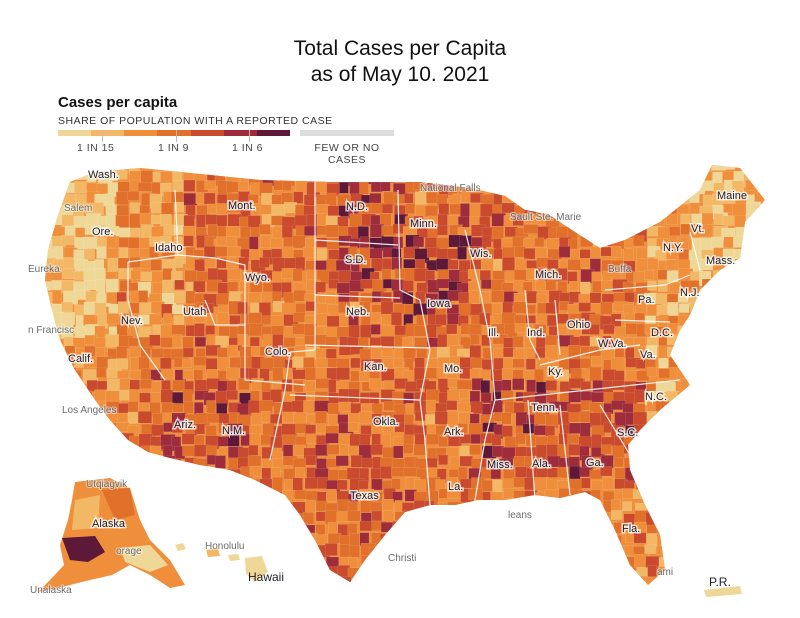  Describe the element at coordinates (453, 369) in the screenshot. I see `state-label-mo: Mo.` at that location.